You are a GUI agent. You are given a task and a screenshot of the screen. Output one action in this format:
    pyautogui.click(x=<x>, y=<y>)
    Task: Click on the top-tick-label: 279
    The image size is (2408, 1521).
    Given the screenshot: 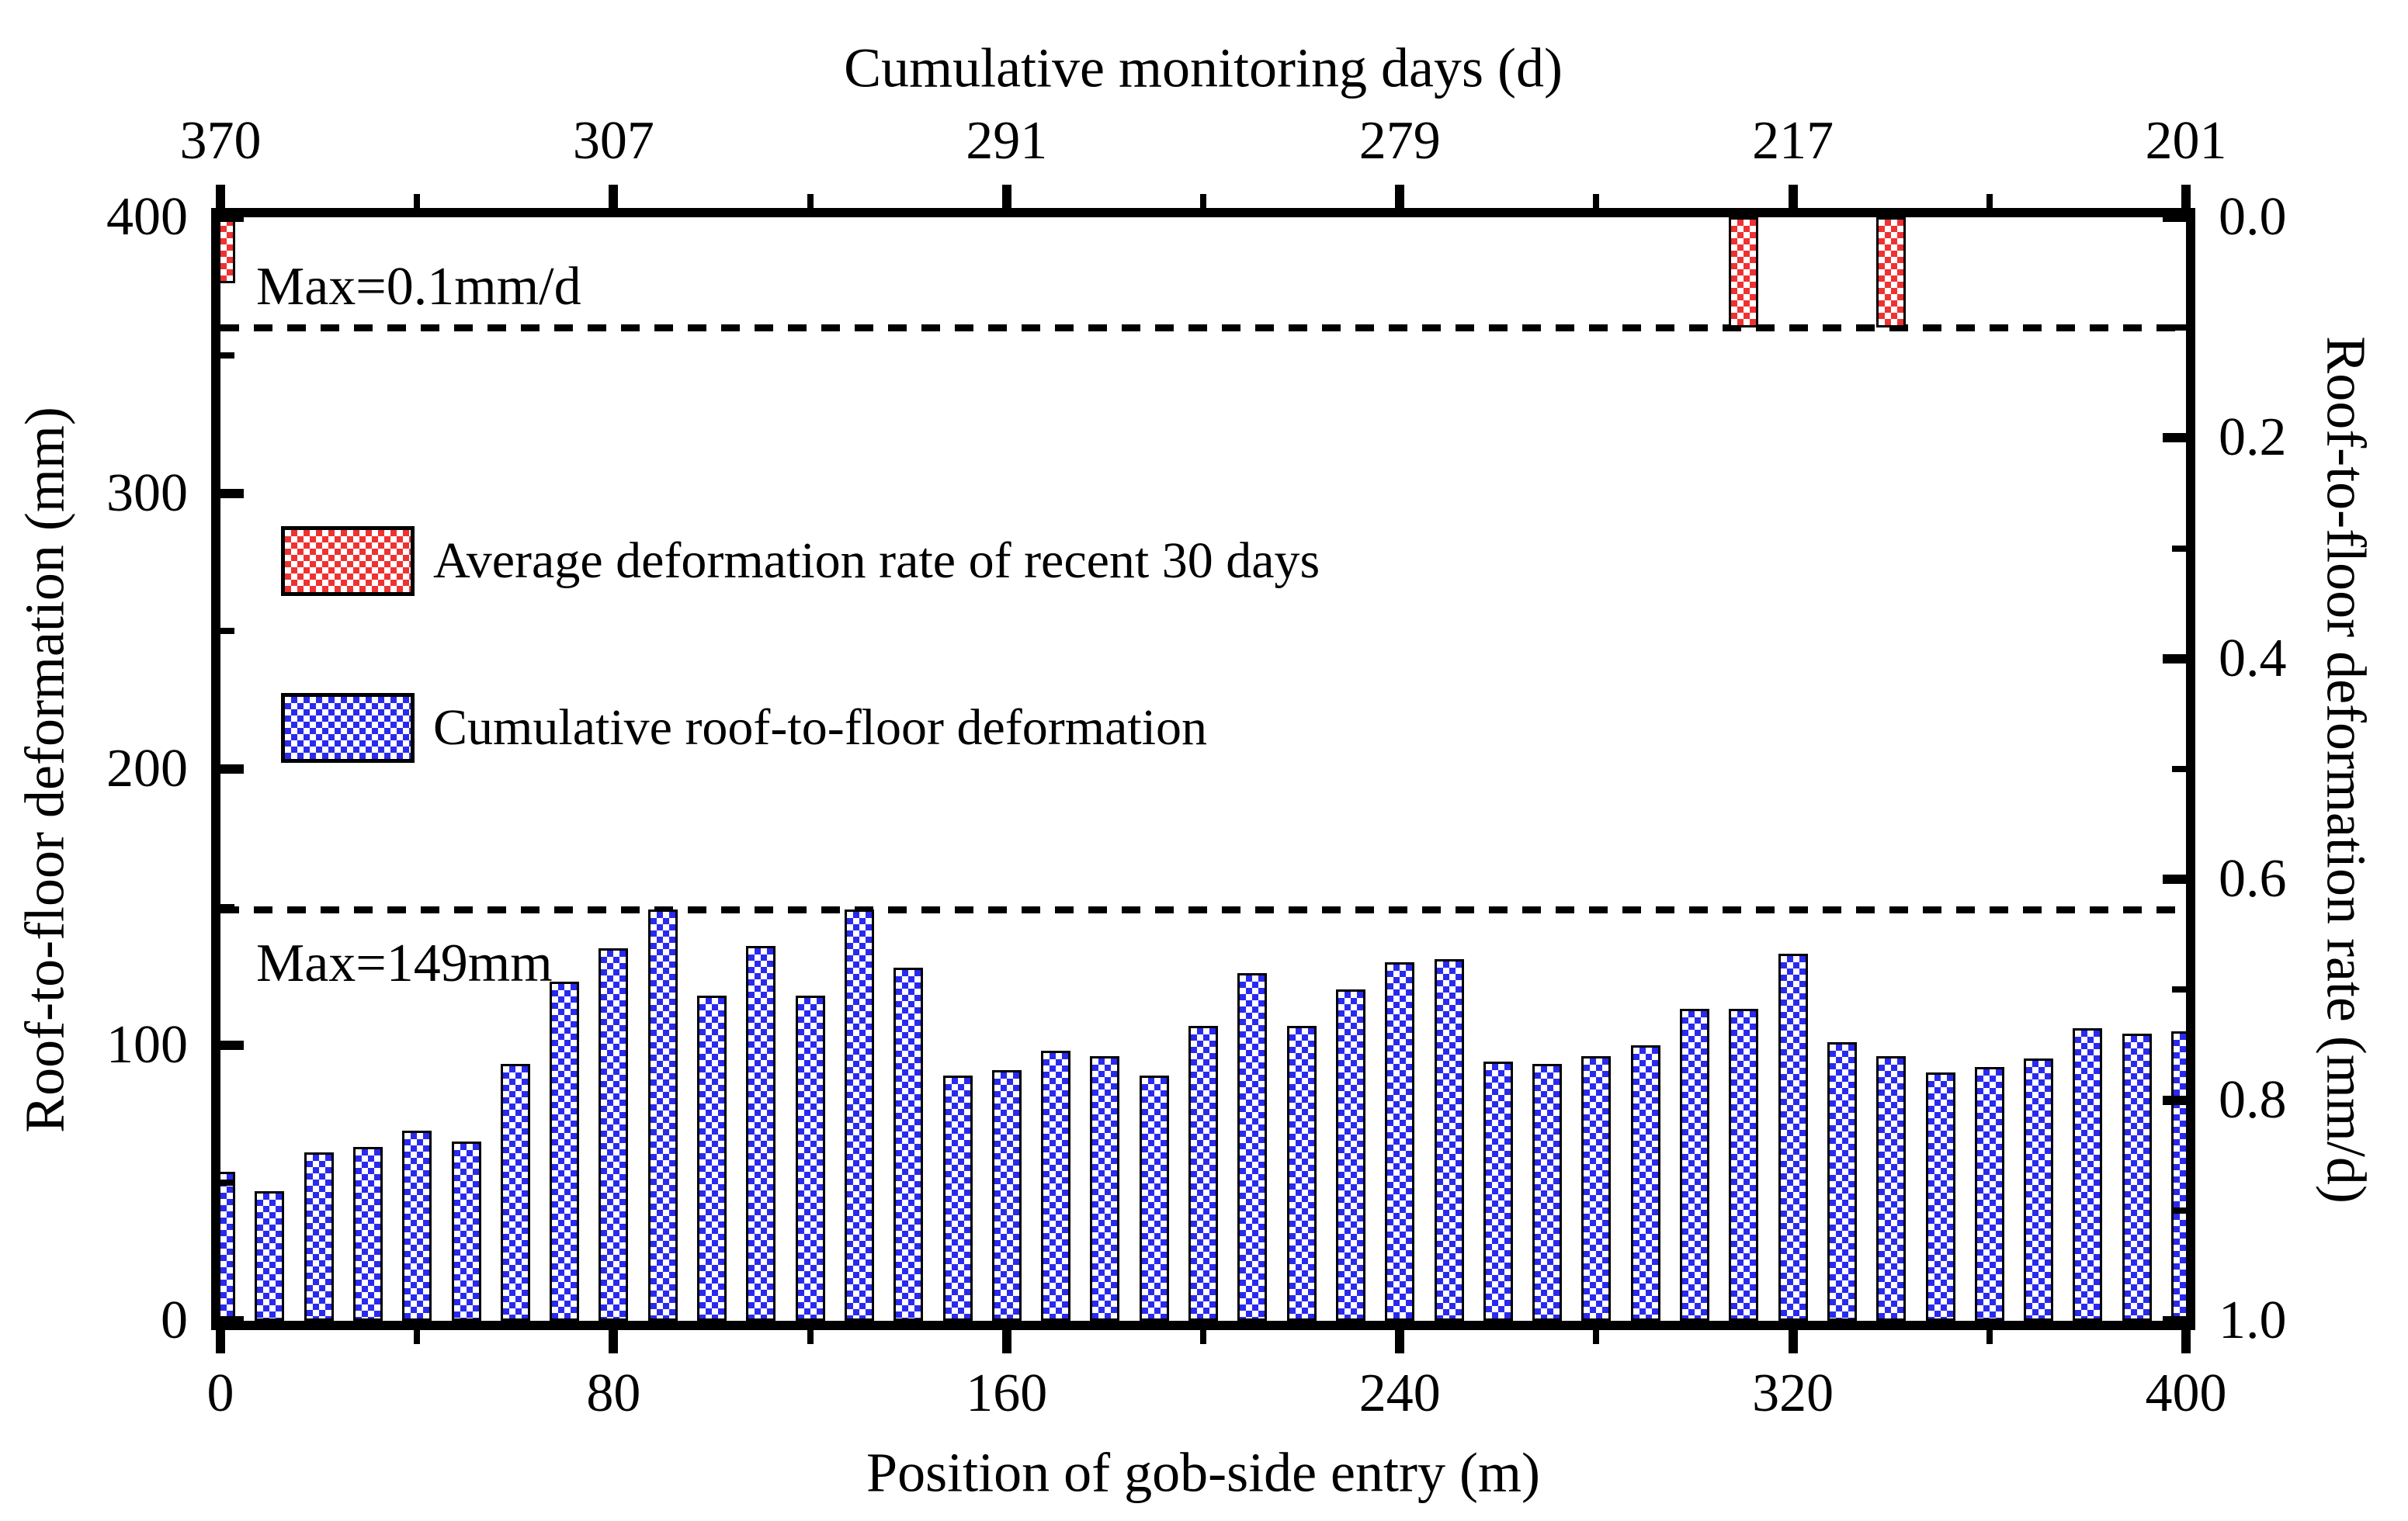 What is the action you would take?
    pyautogui.click(x=1399, y=141)
    